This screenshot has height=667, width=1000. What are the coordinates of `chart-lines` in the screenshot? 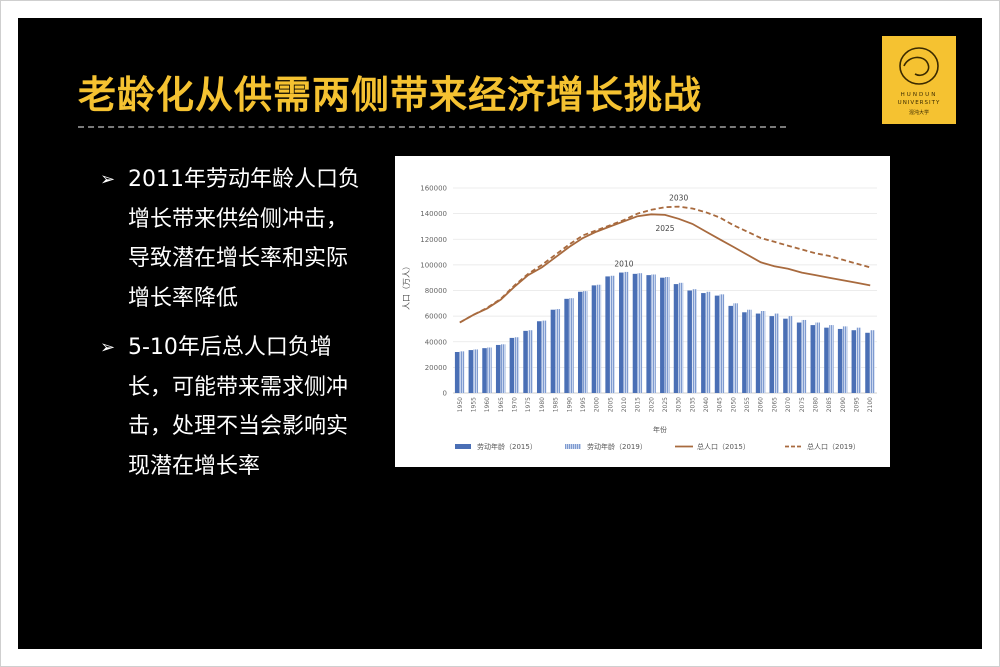 It's located at (665, 264).